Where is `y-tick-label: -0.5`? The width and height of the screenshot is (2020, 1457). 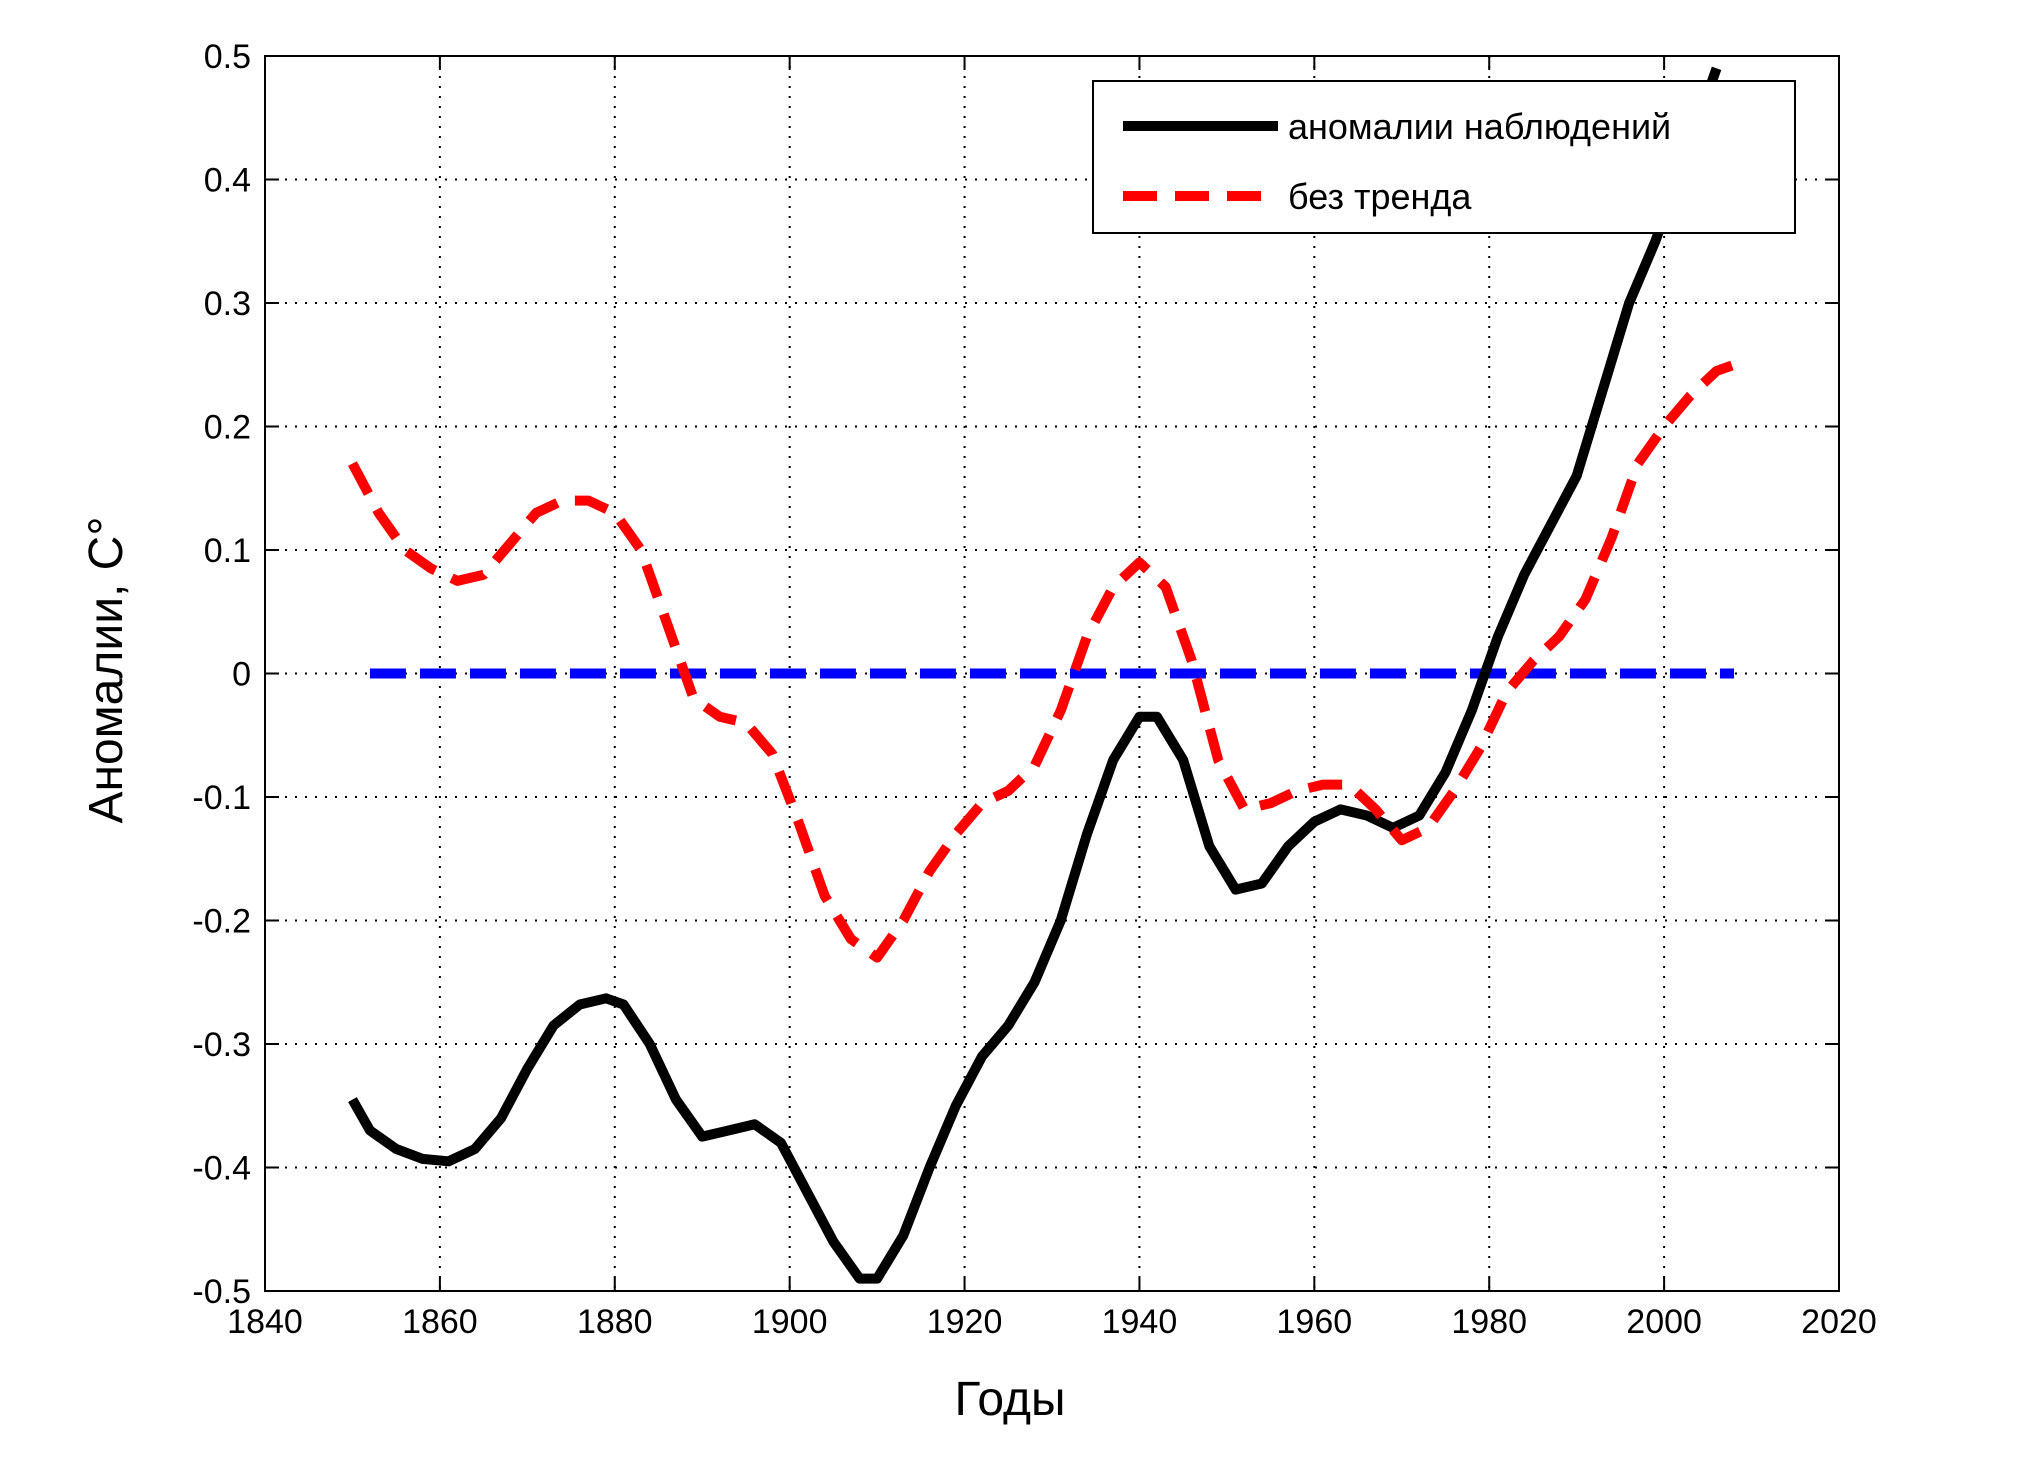
y-tick-label: -0.5 is located at coordinates (221, 1292).